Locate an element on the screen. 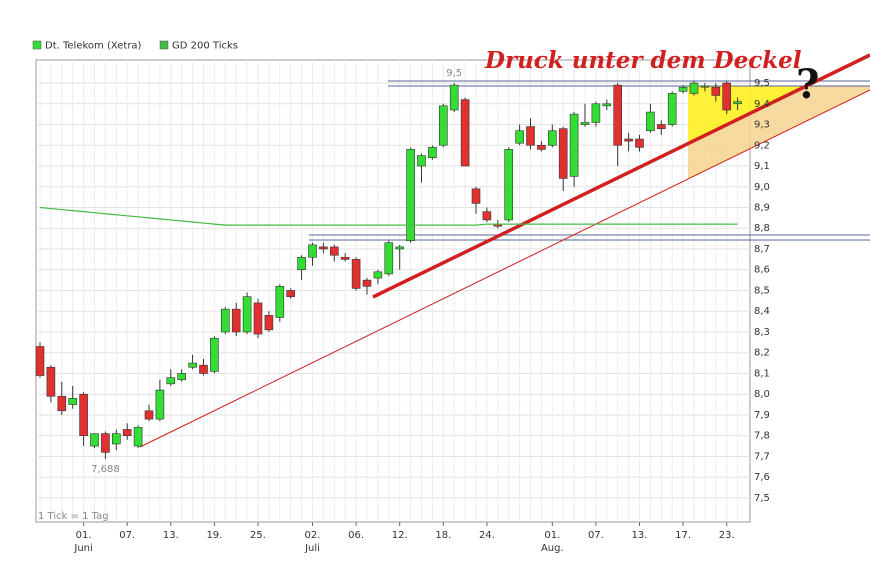 This screenshot has height=566, width=870. y-tick-label: 8,5 is located at coordinates (762, 290).